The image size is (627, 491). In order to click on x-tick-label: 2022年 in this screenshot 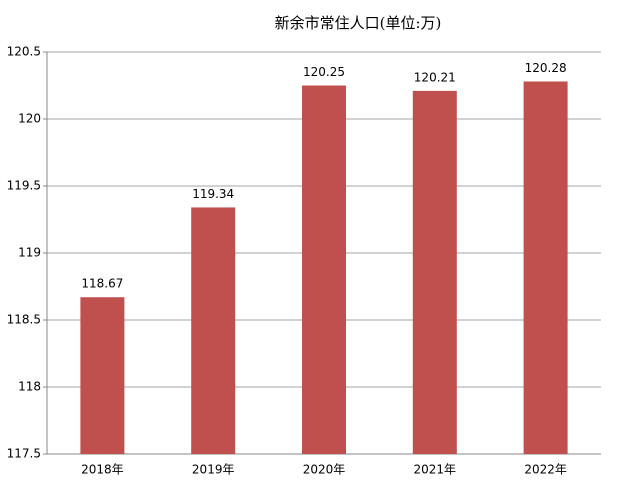, I will do `click(545, 470)`.